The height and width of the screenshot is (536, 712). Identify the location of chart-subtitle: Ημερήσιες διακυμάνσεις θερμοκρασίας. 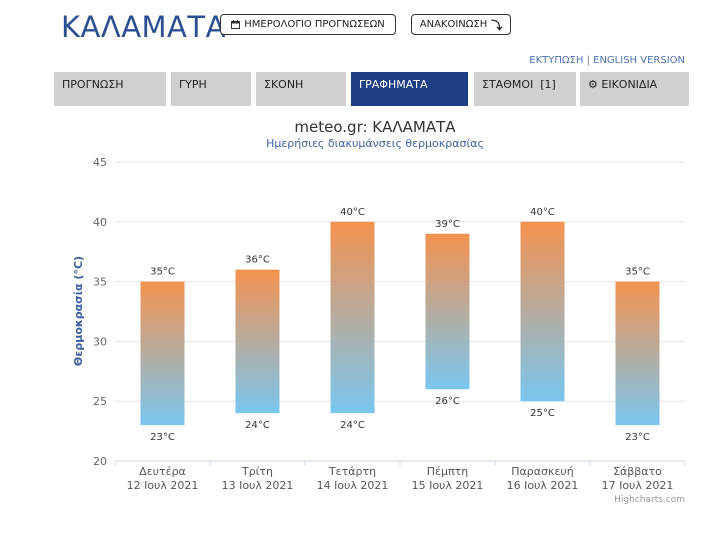
(375, 143).